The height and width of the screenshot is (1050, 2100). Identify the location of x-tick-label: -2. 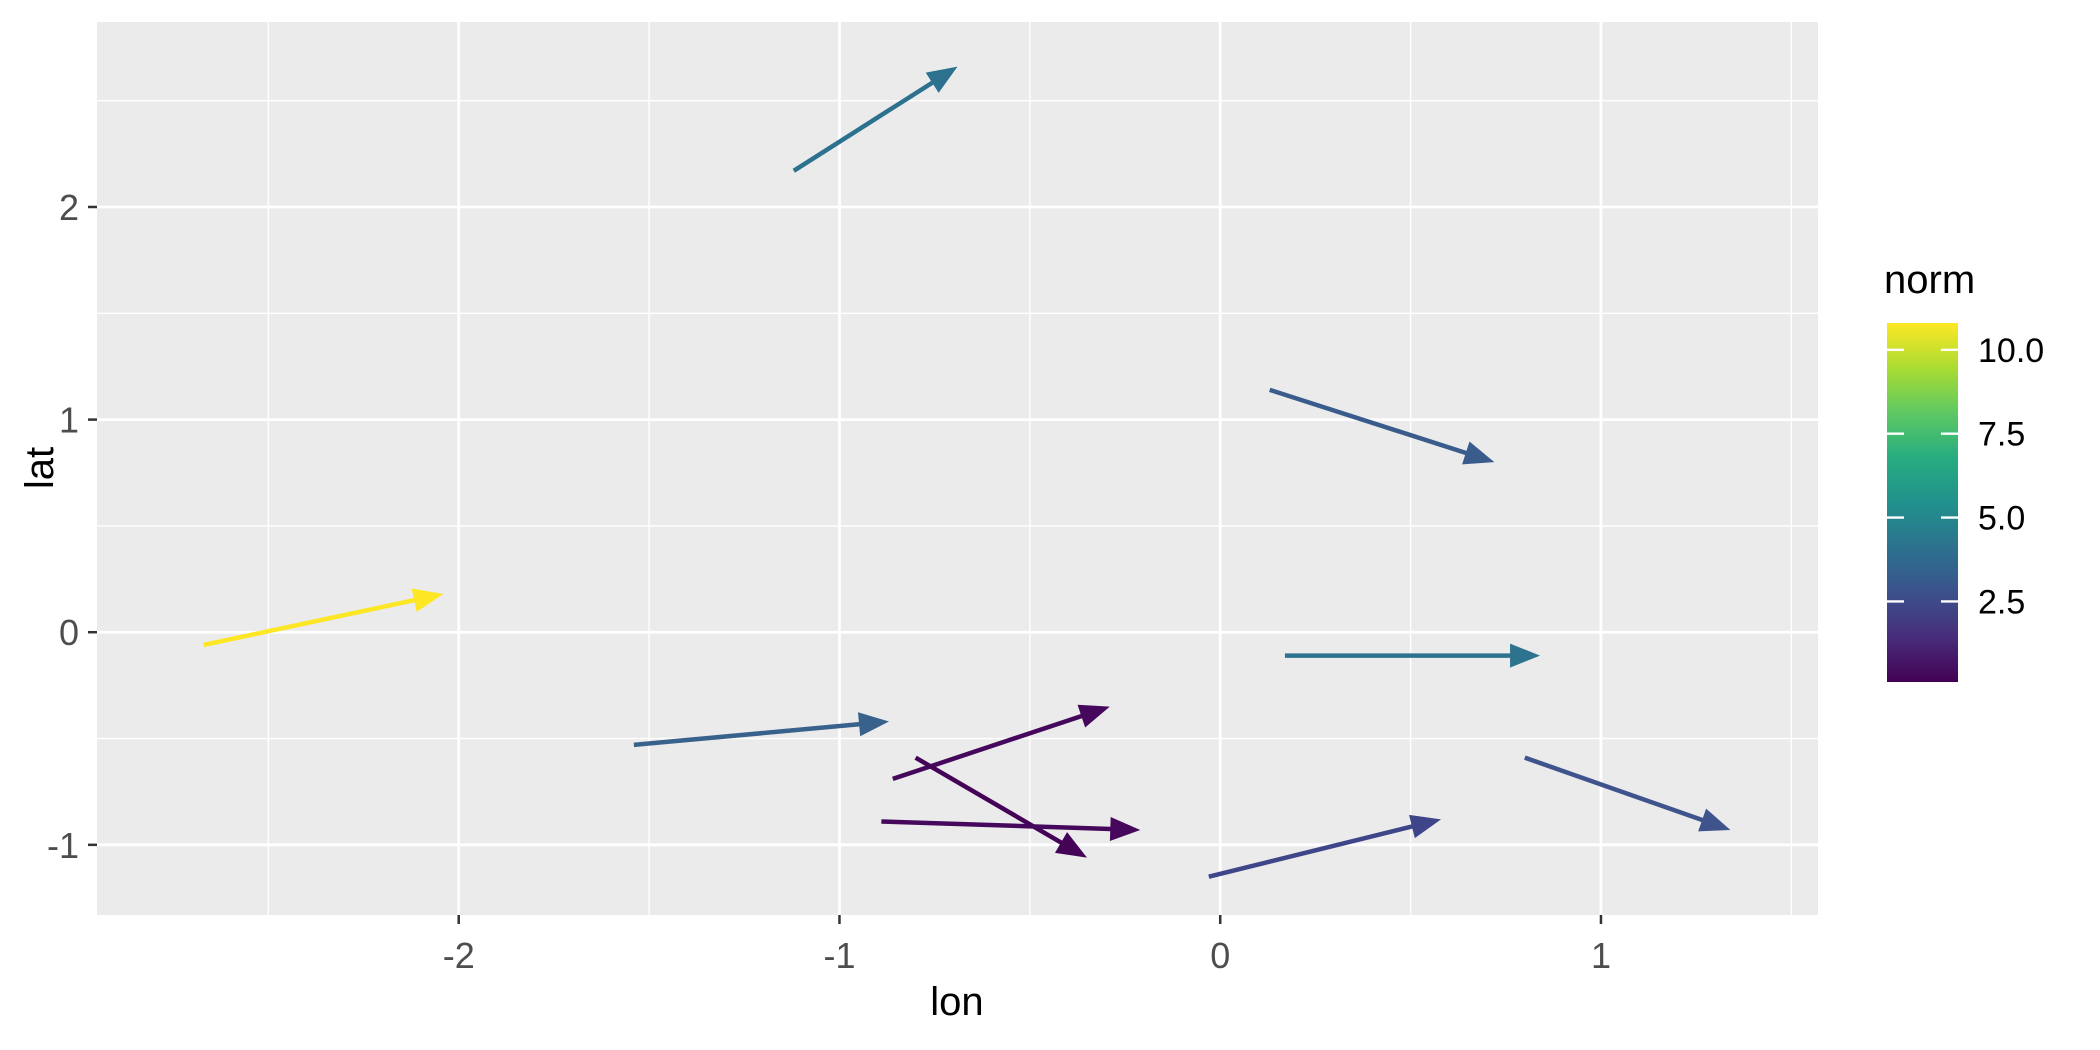
(459, 955).